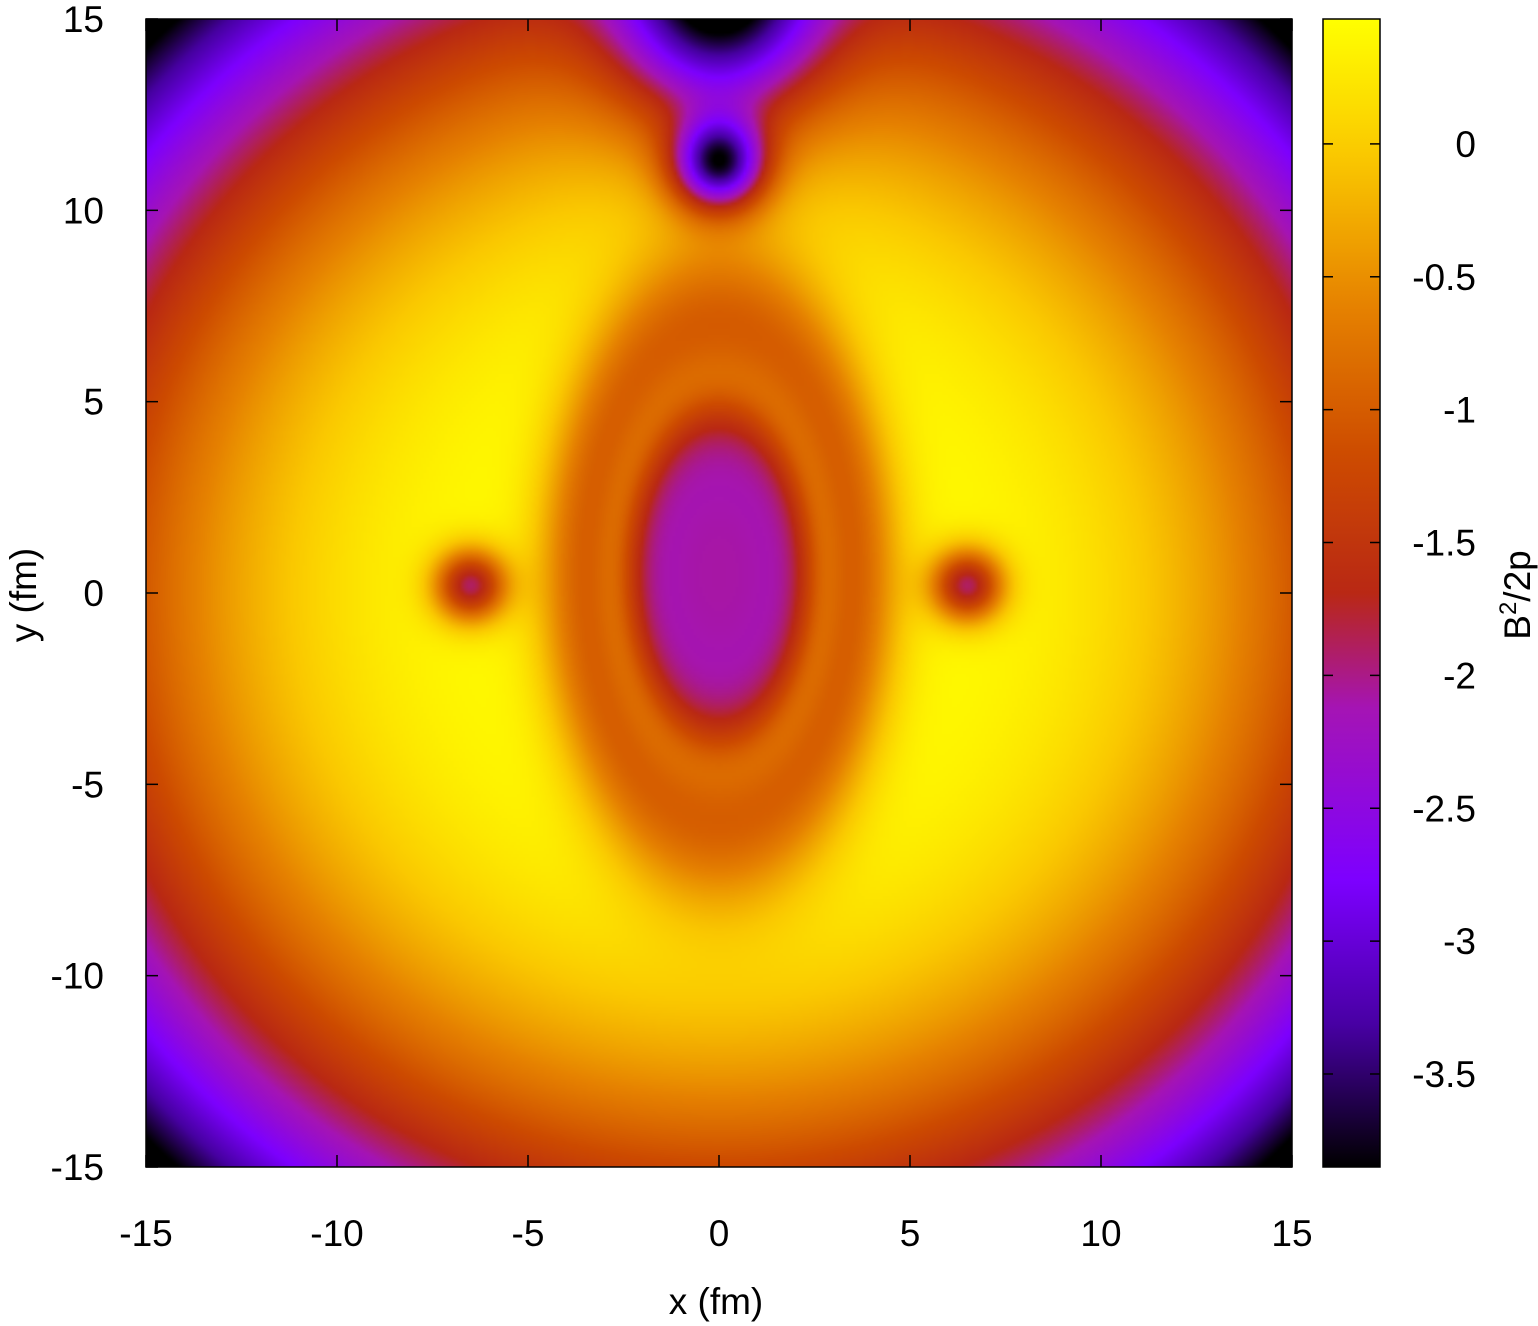 The height and width of the screenshot is (1326, 1538). Describe the element at coordinates (1517, 575) in the screenshot. I see `colorbar-label-rest: /2p` at that location.